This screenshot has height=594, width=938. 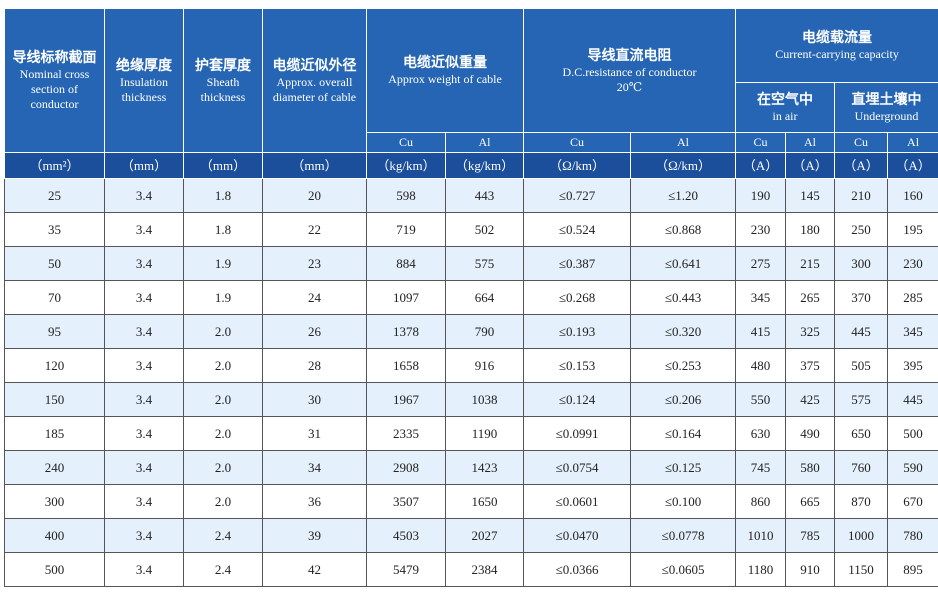 I want to click on header-cell: 导线直流电阻 D.C.resistance of conductor 20℃, so click(x=630, y=70).